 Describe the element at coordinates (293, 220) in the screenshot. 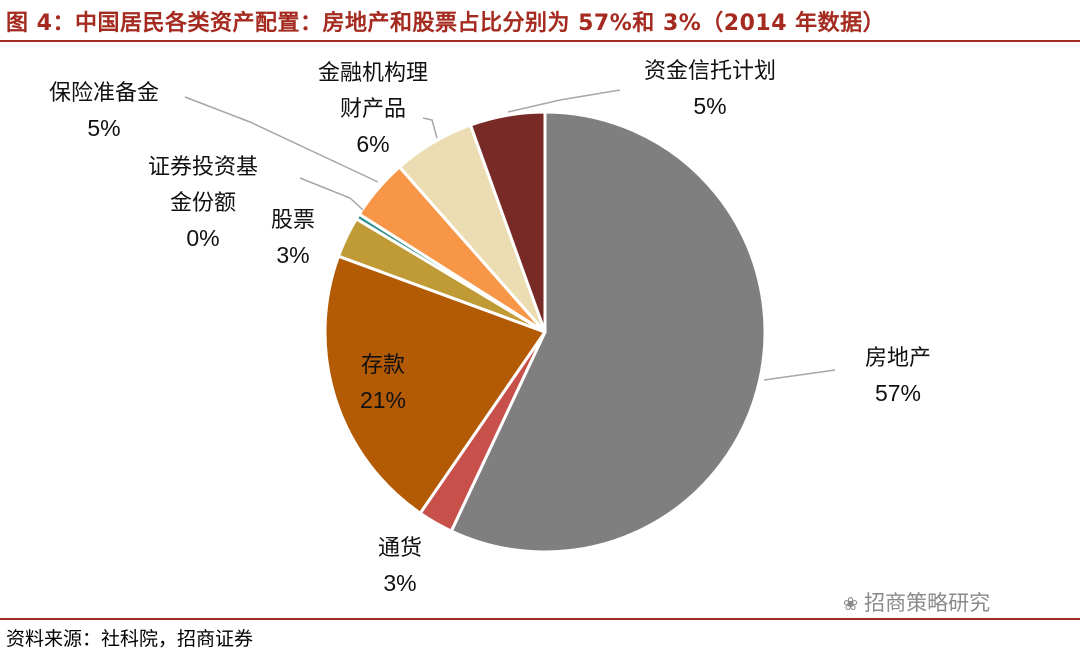

I see `slice-name-label-4: 股票` at that location.